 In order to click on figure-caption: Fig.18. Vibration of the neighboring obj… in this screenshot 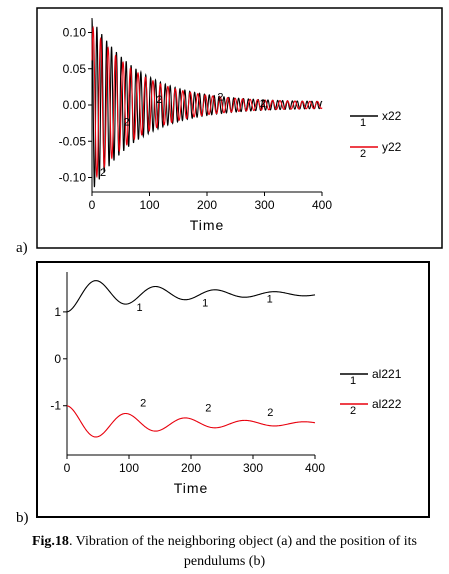, I will do `click(224, 552)`.